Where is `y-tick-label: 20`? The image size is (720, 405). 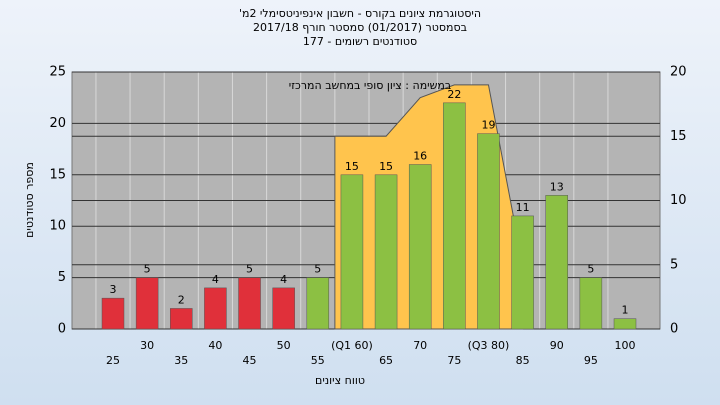 y-tick-label: 20 is located at coordinates (57, 123).